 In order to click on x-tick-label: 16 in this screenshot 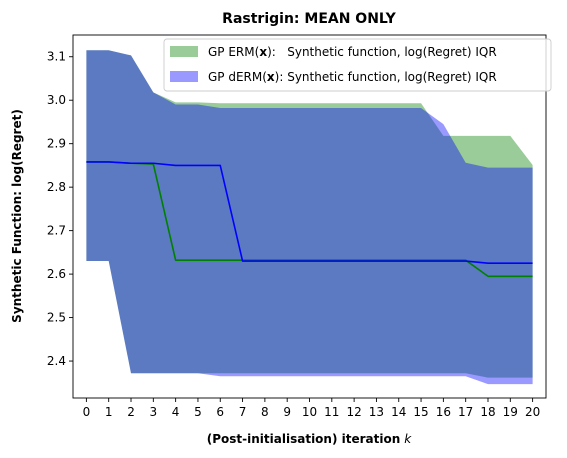, I will do `click(443, 412)`.